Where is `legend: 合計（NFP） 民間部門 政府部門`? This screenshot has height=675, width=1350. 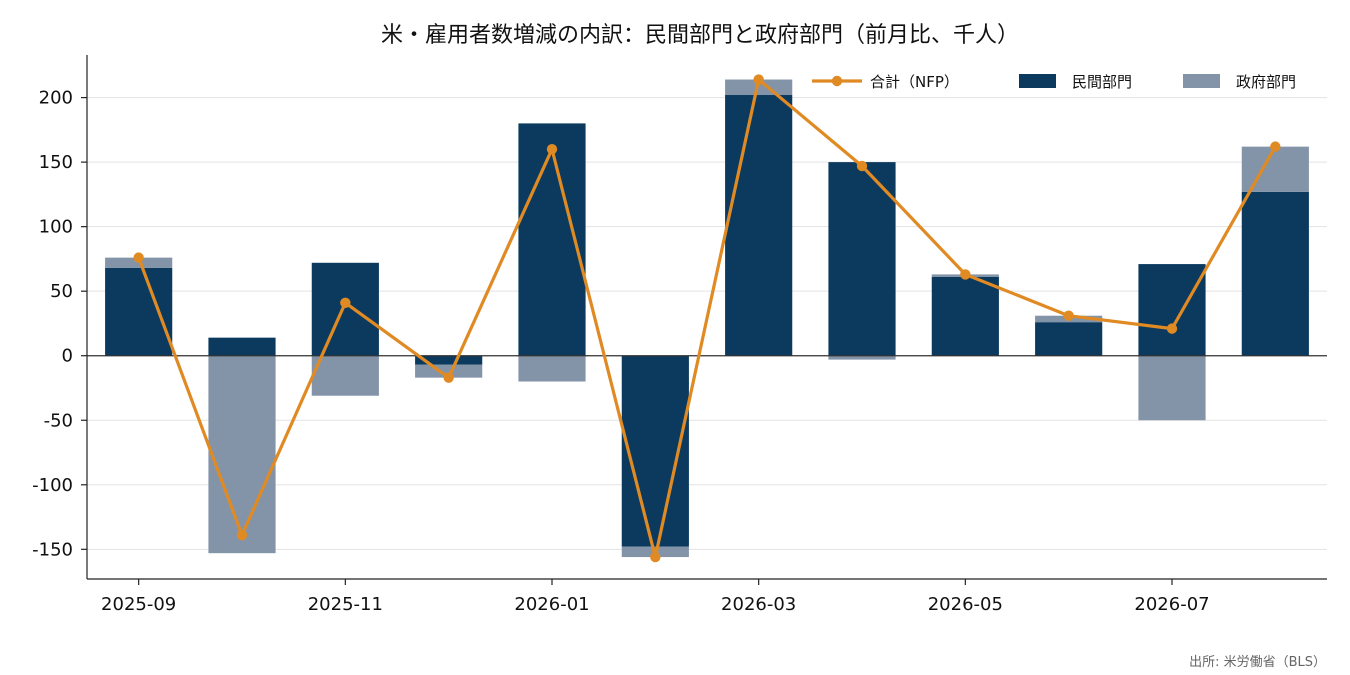 legend: 合計（NFP） 民間部門 政府部門 is located at coordinates (1054, 82).